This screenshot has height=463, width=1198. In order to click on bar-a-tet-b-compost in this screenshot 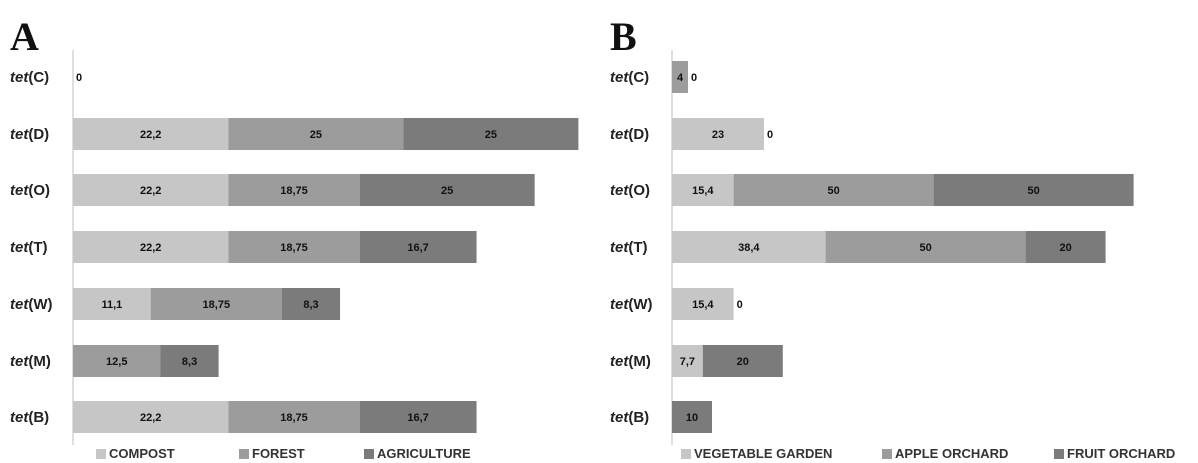, I will do `click(151, 417)`.